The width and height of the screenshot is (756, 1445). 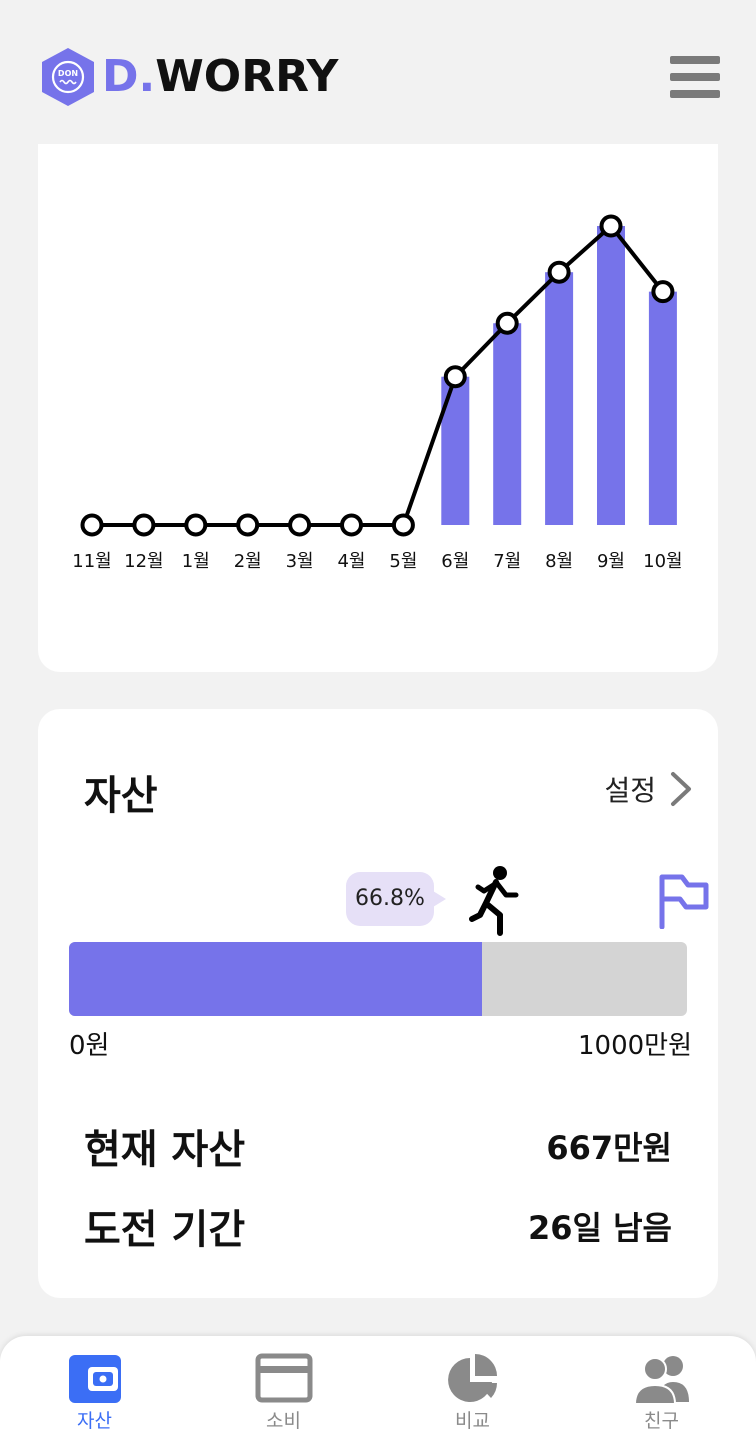 I want to click on logo-badge-text: DON, so click(x=68, y=73).